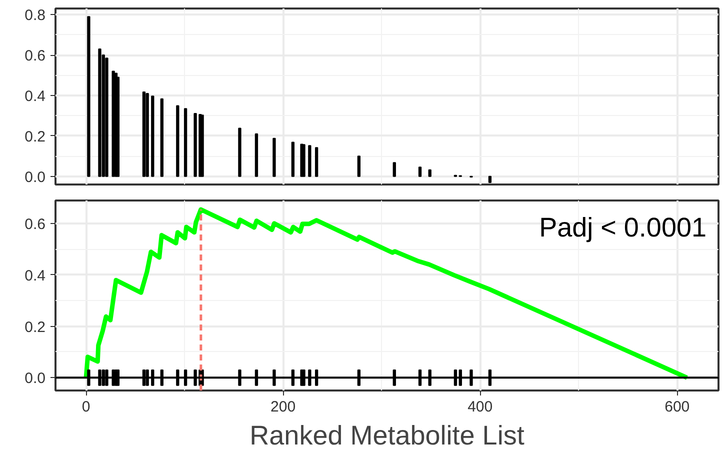 Image resolution: width=724 pixels, height=465 pixels. I want to click on annotation: Padj < 0.0001, so click(623, 227).